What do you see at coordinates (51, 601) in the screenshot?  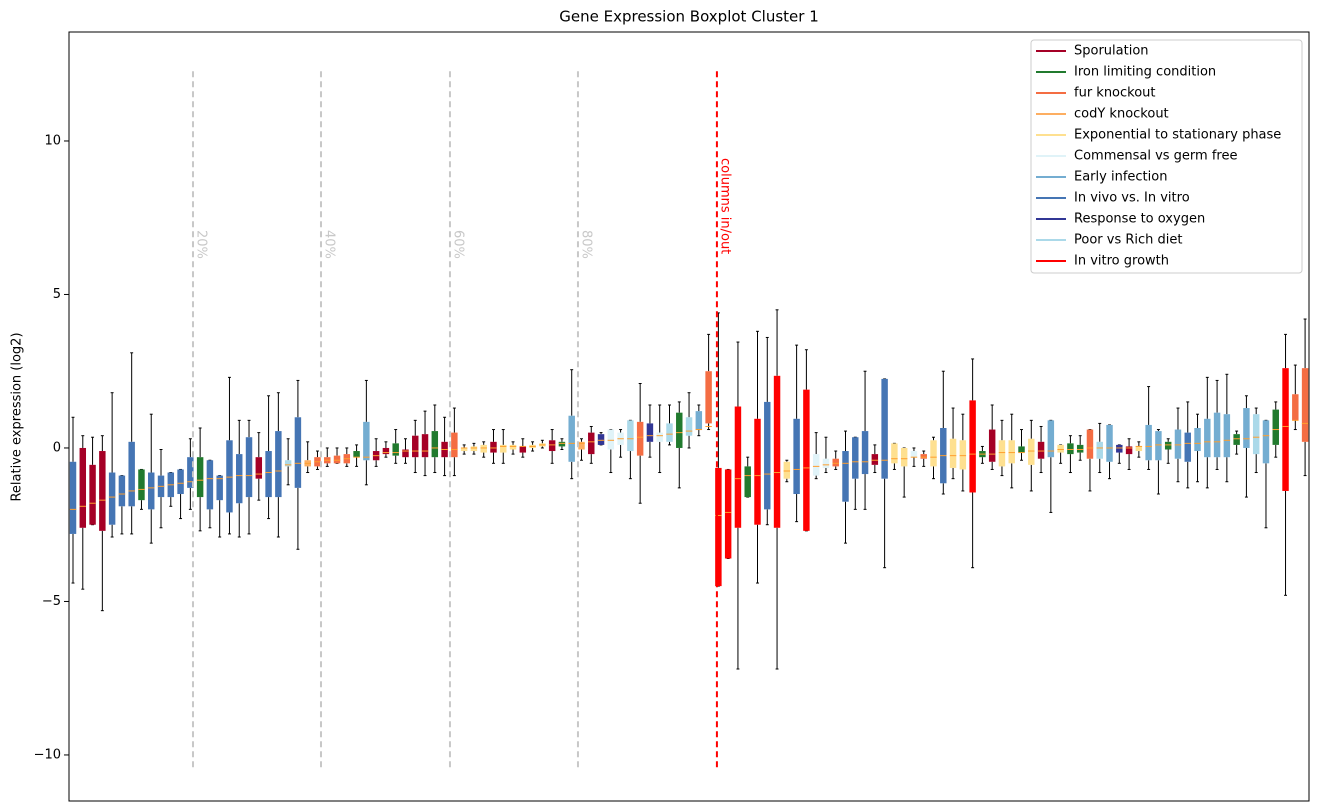 I see `y-tick-label: −5` at bounding box center [51, 601].